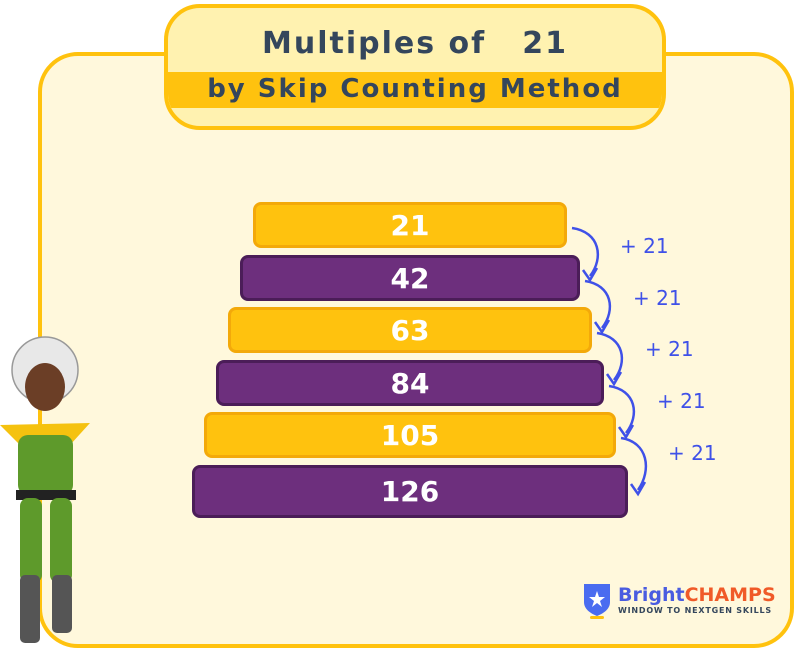 The height and width of the screenshot is (662, 800). Describe the element at coordinates (681, 401) in the screenshot. I see `increment-label-4: + 21` at that location.